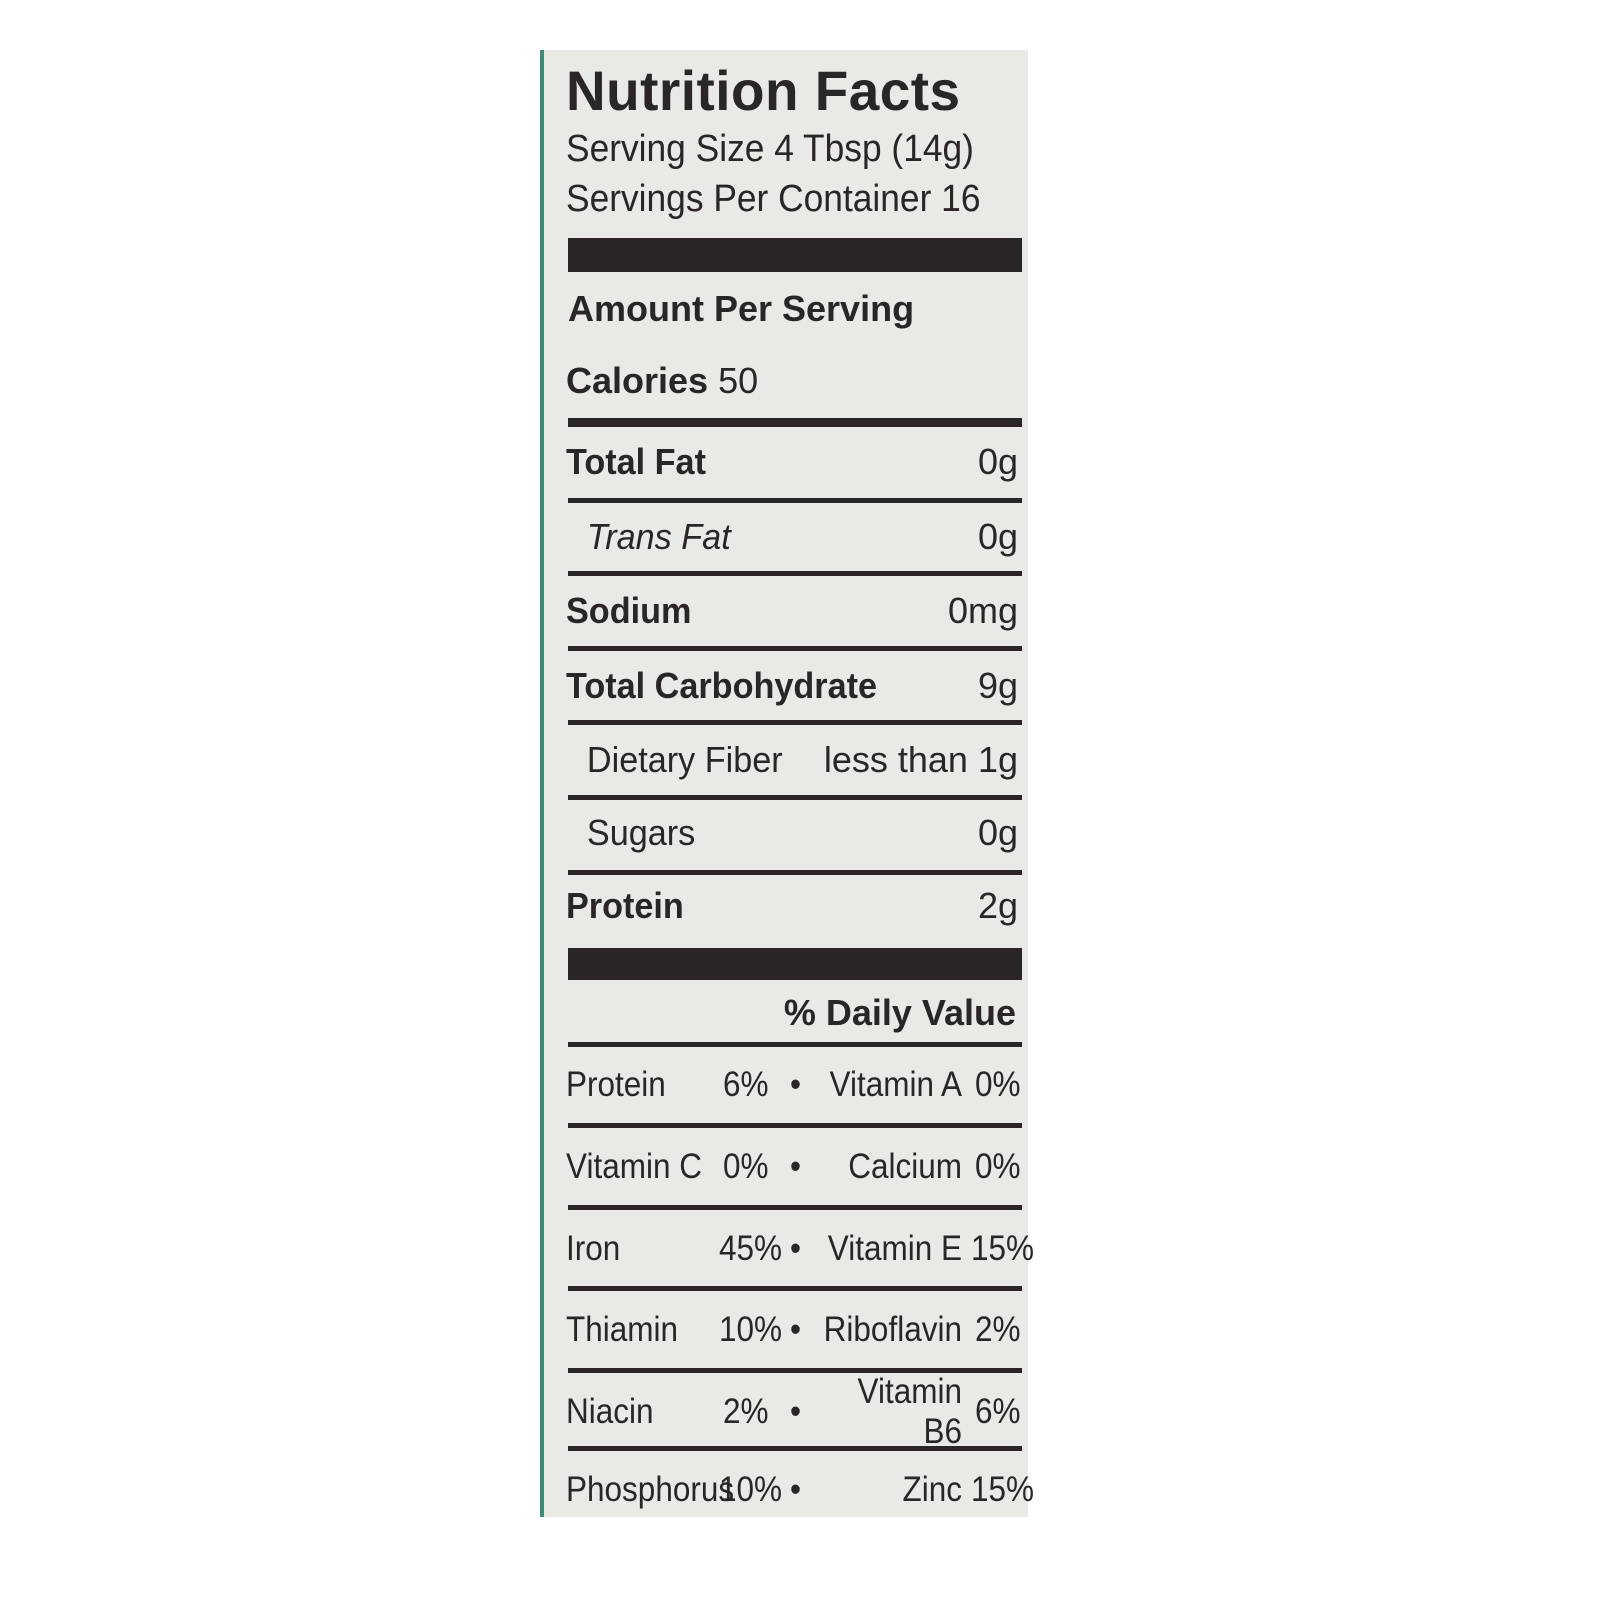 This screenshot has width=1600, height=1600. Describe the element at coordinates (751, 1248) in the screenshot. I see `dv-left-pct: 45%` at that location.